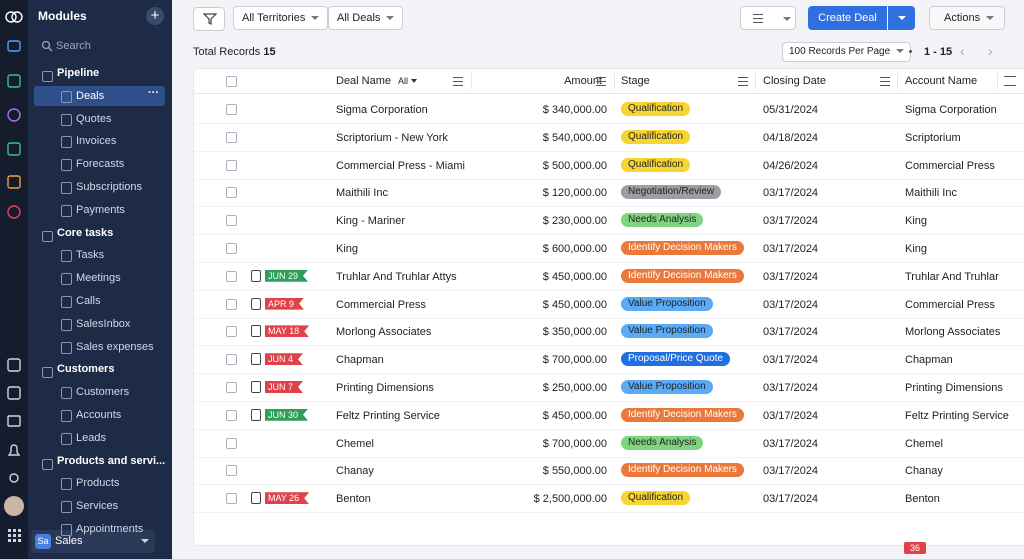 This screenshot has height=559, width=1024. I want to click on group-label: Customers, so click(86, 369).